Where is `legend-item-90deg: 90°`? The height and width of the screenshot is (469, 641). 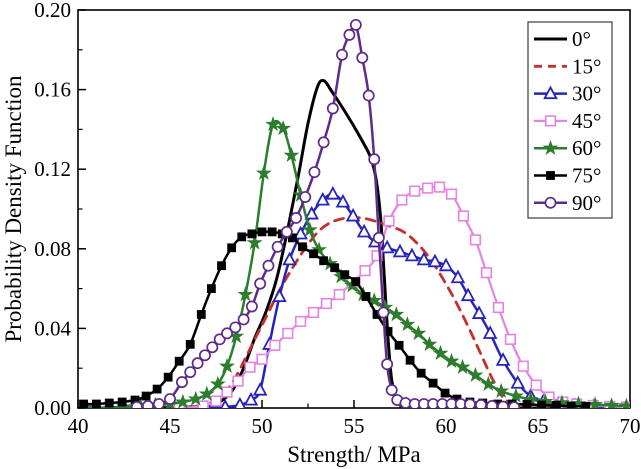
legend-item-90deg: 90° is located at coordinates (567, 203).